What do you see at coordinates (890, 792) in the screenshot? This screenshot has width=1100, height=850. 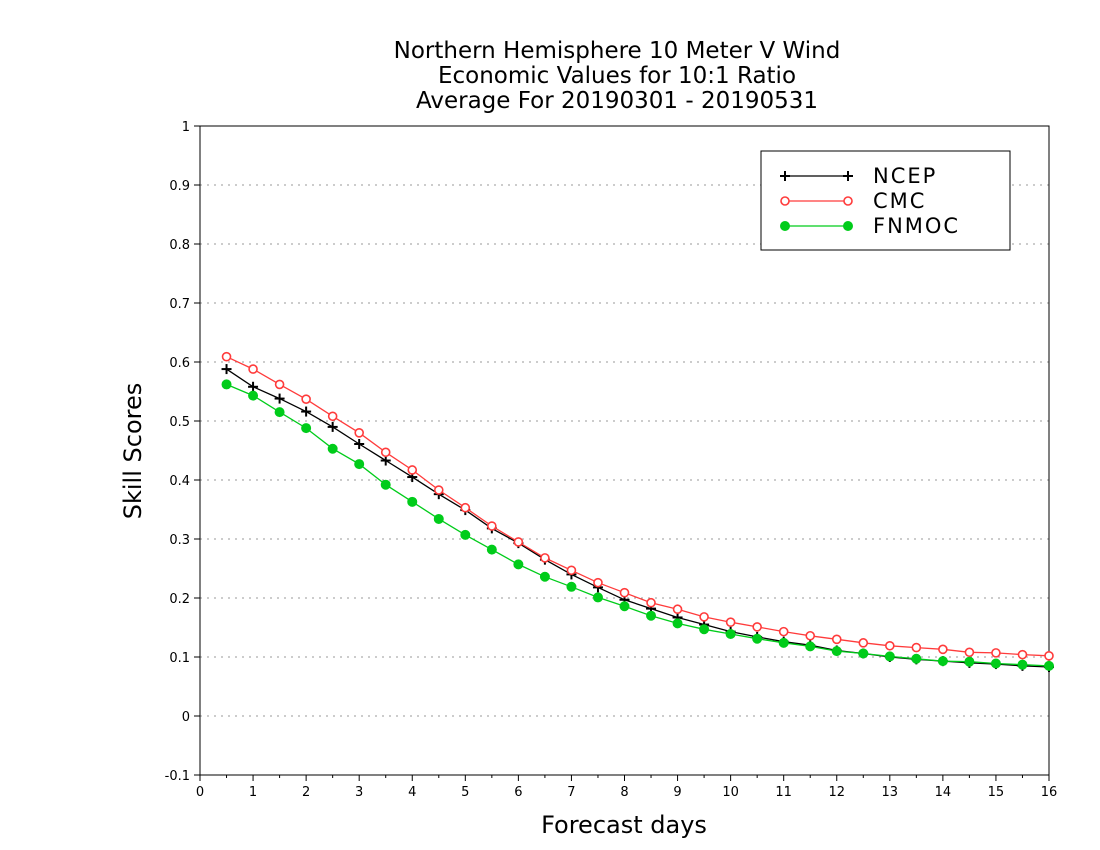 I see `x-tick-label: 13` at bounding box center [890, 792].